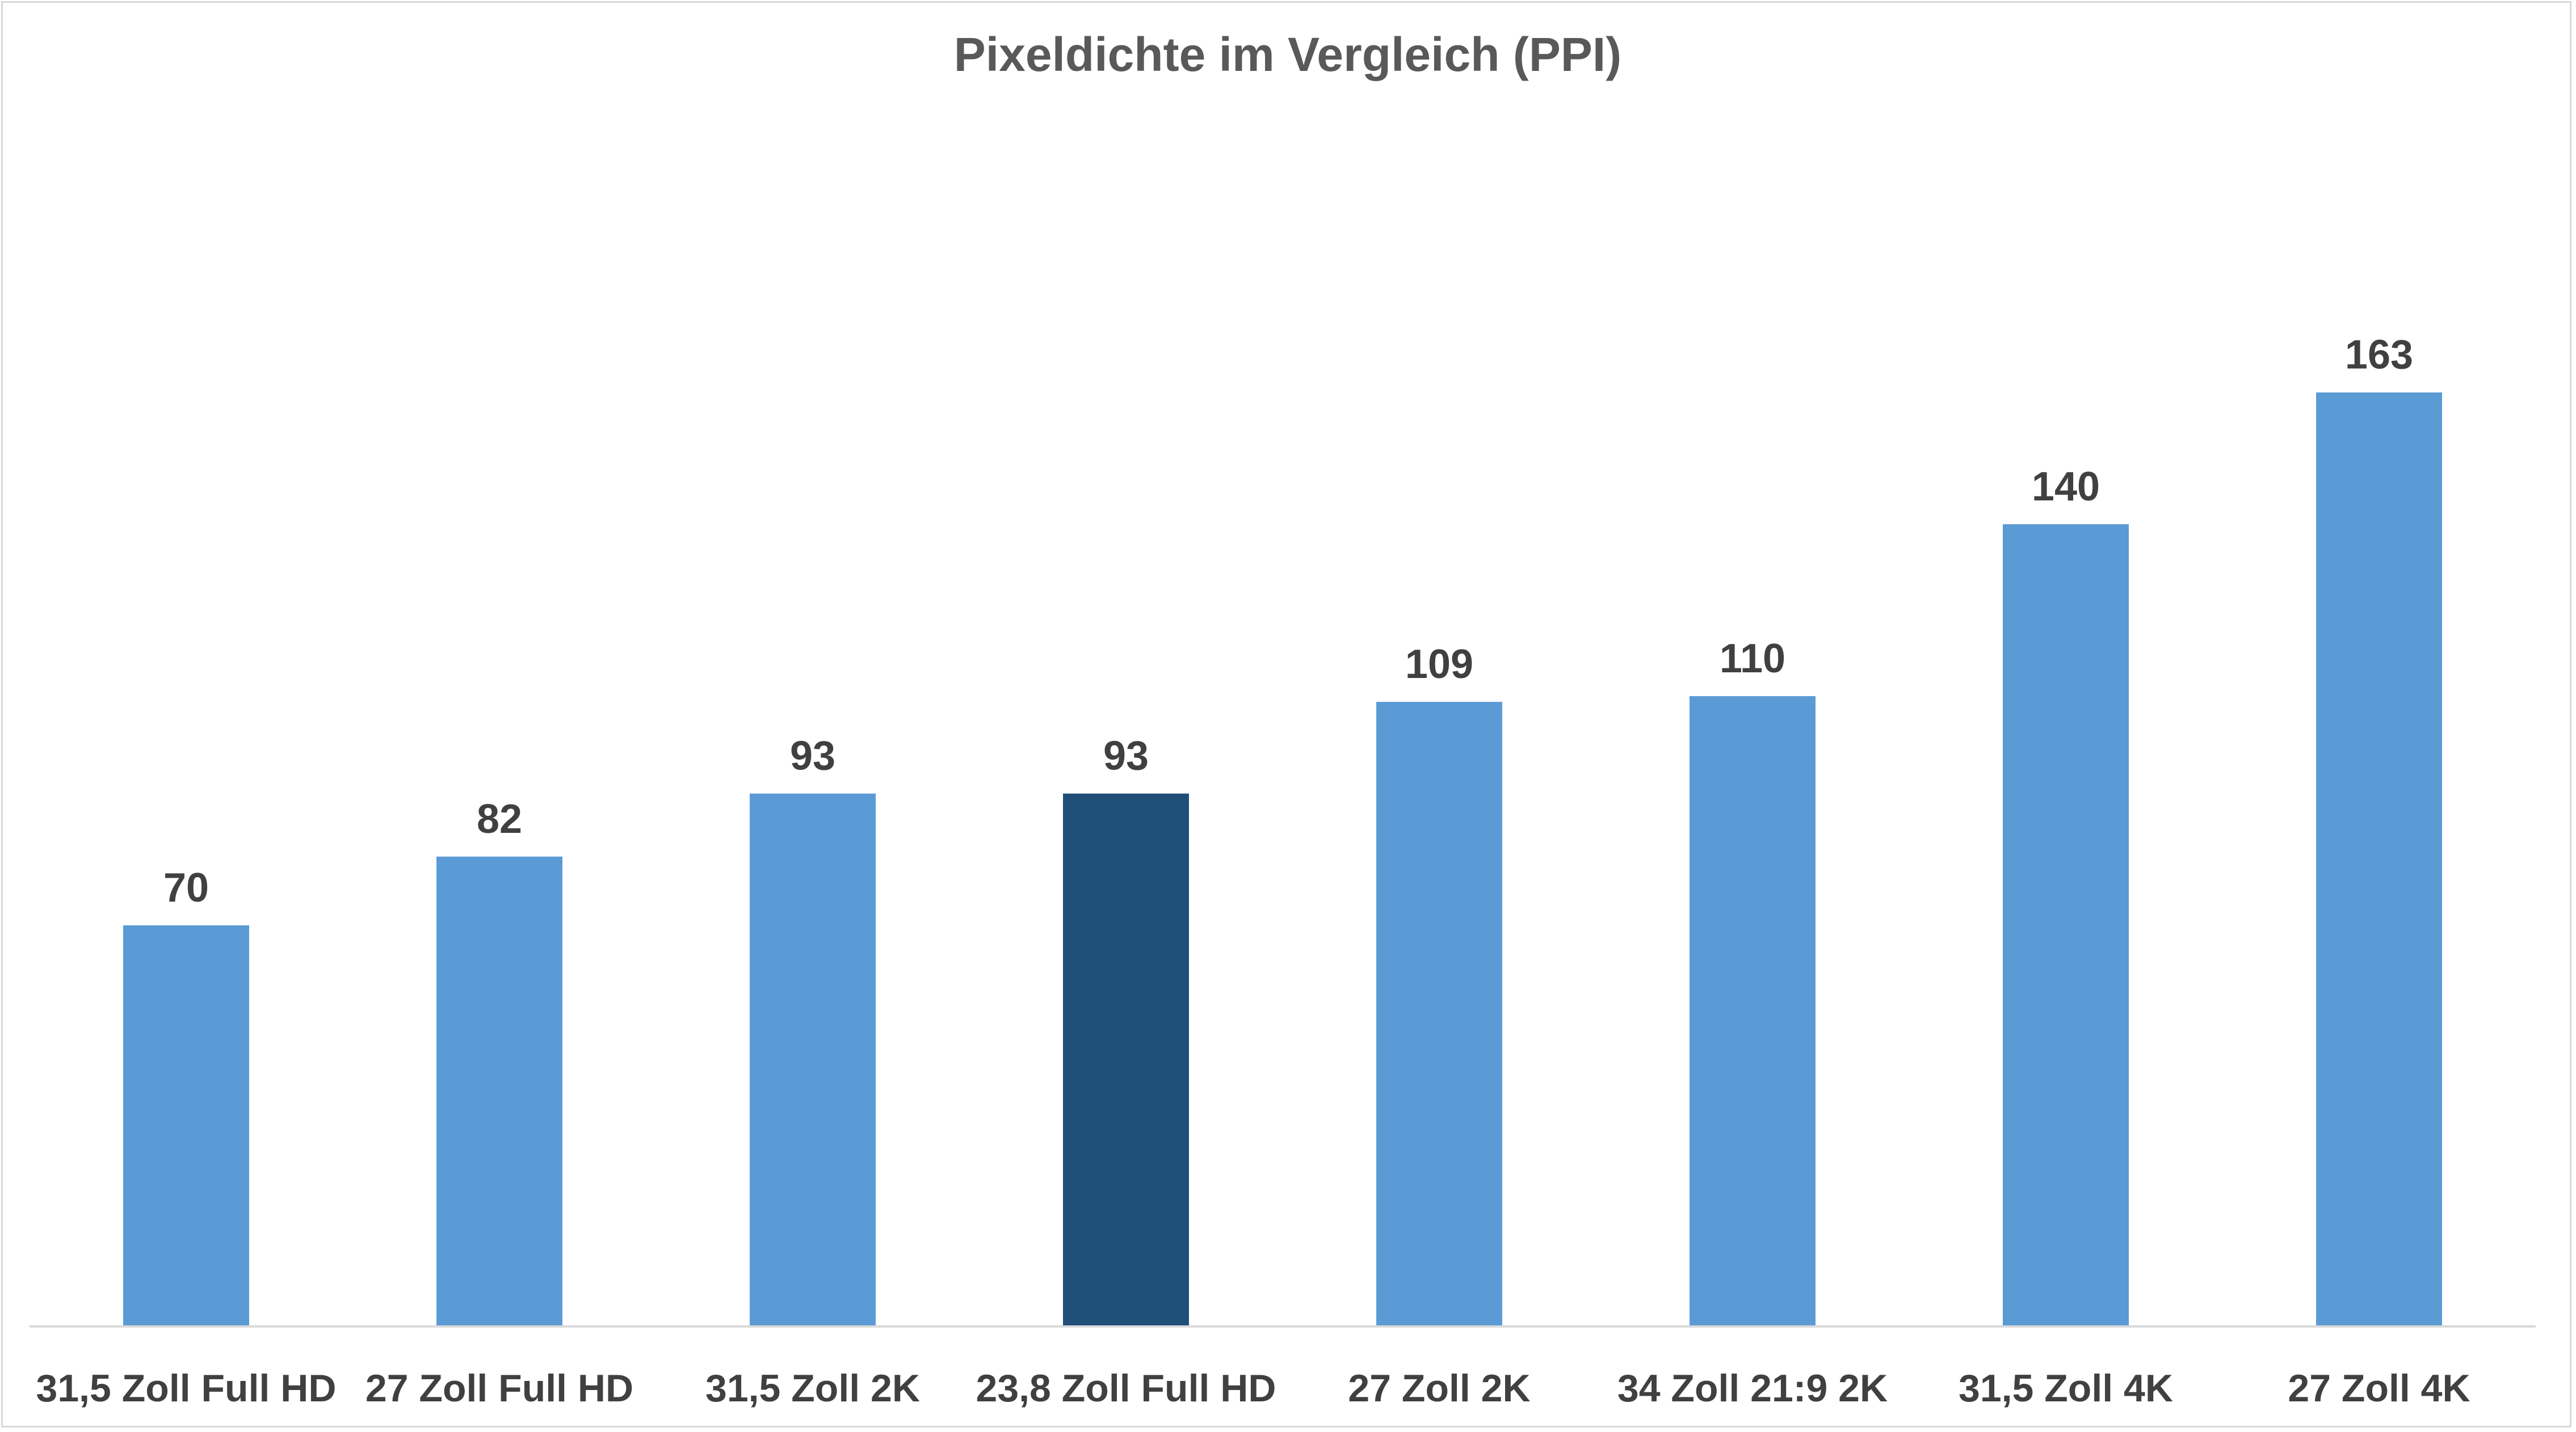 Image resolution: width=2576 pixels, height=1432 pixels. I want to click on chart-title: Pixeldichte im Vergleich (PPI), so click(1287, 54).